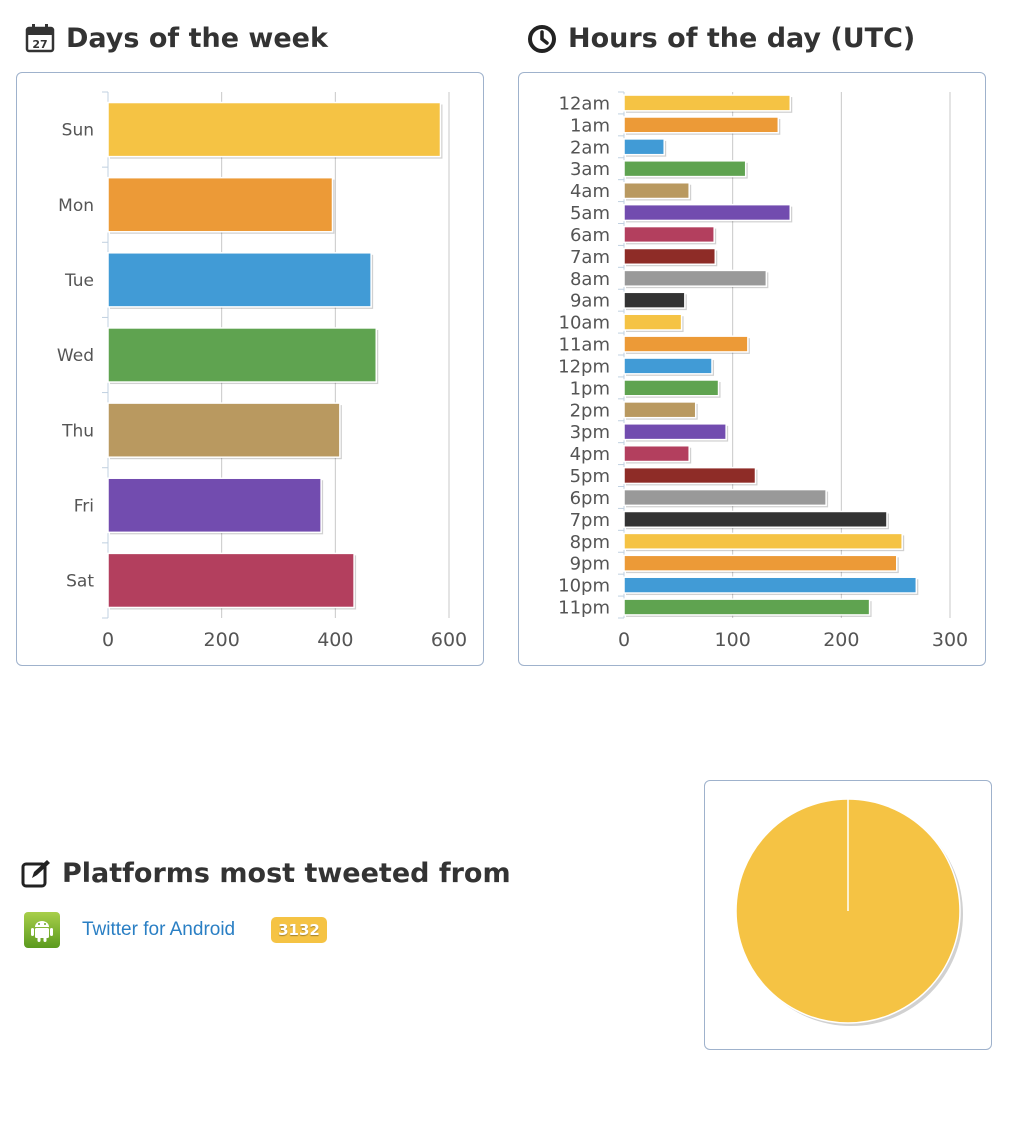 The image size is (1016, 1128). I want to click on hours-label-7pm: 7pm, so click(590, 520).